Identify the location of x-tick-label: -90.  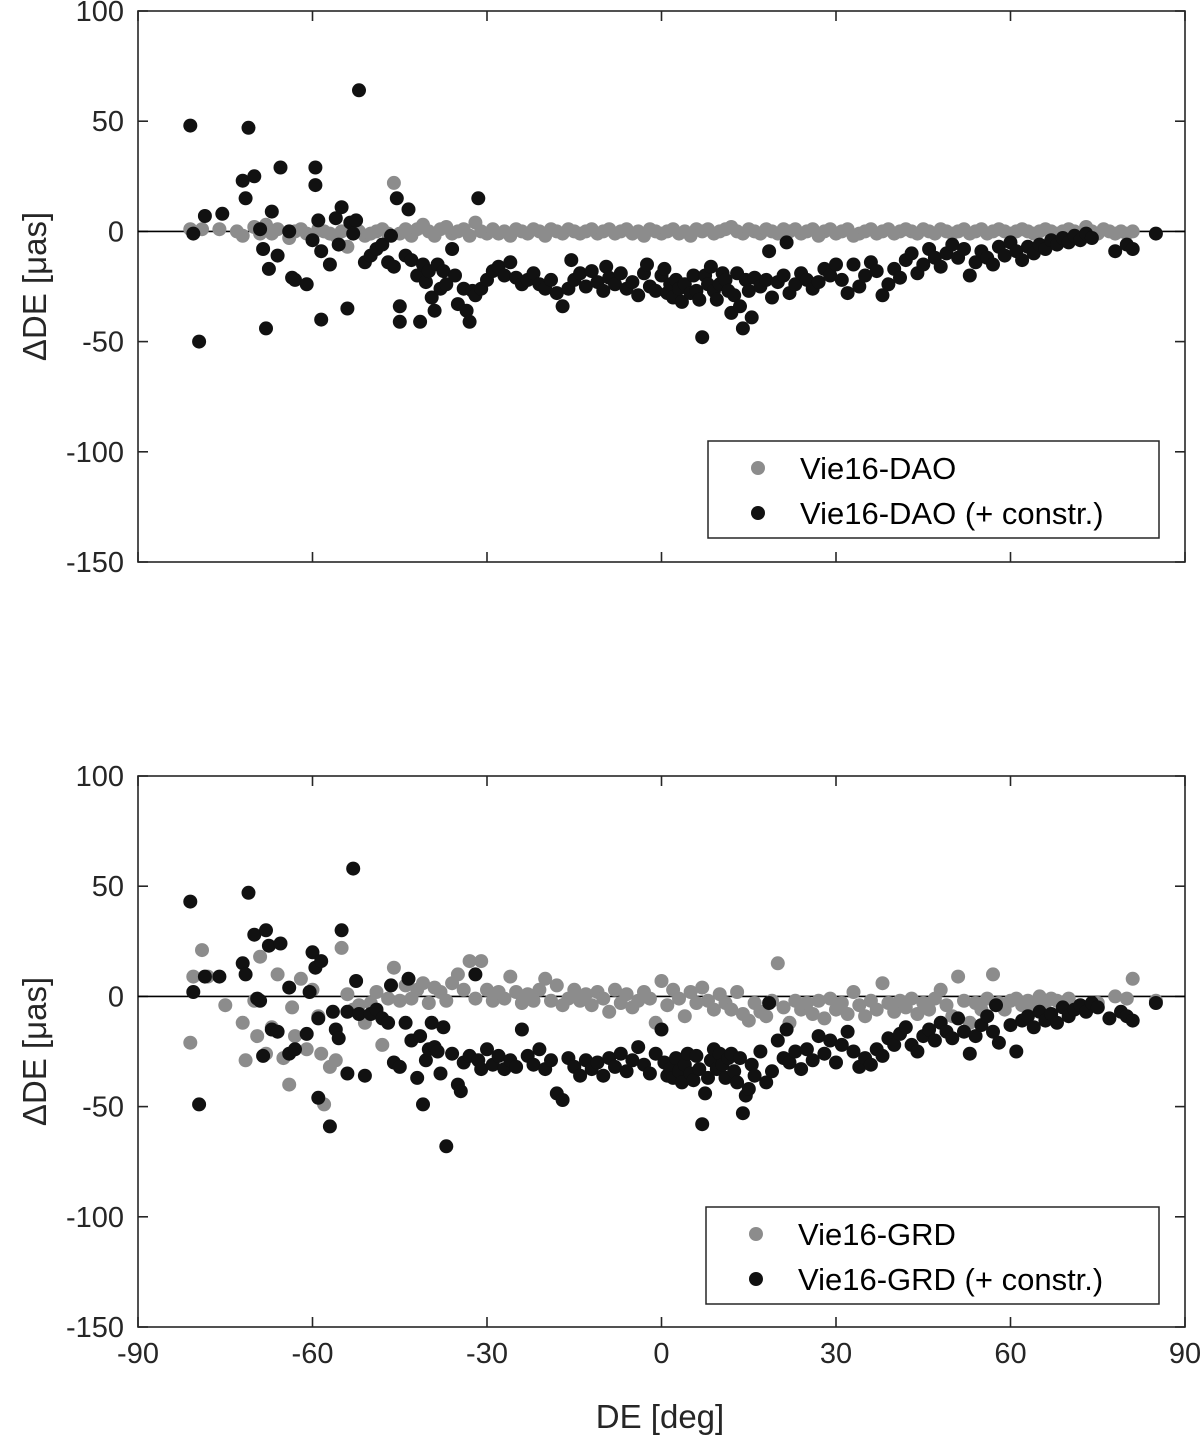
(138, 1354).